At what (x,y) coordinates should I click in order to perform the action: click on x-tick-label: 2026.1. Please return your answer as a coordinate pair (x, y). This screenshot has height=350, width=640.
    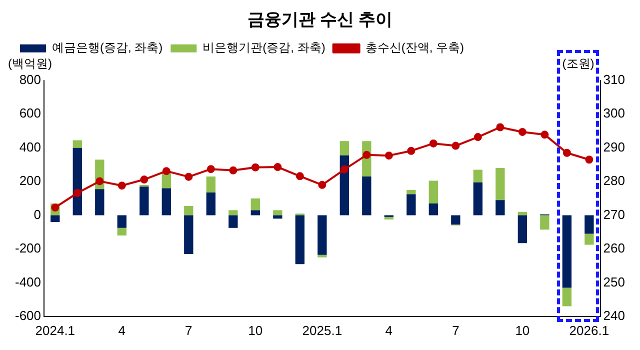
    Looking at the image, I should click on (589, 330).